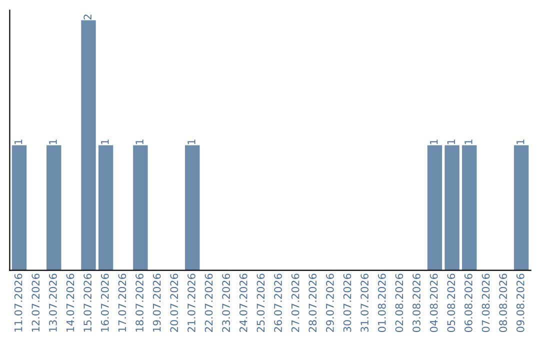 The width and height of the screenshot is (540, 340). I want to click on x-tick-label: 20.07.2026, so click(174, 303).